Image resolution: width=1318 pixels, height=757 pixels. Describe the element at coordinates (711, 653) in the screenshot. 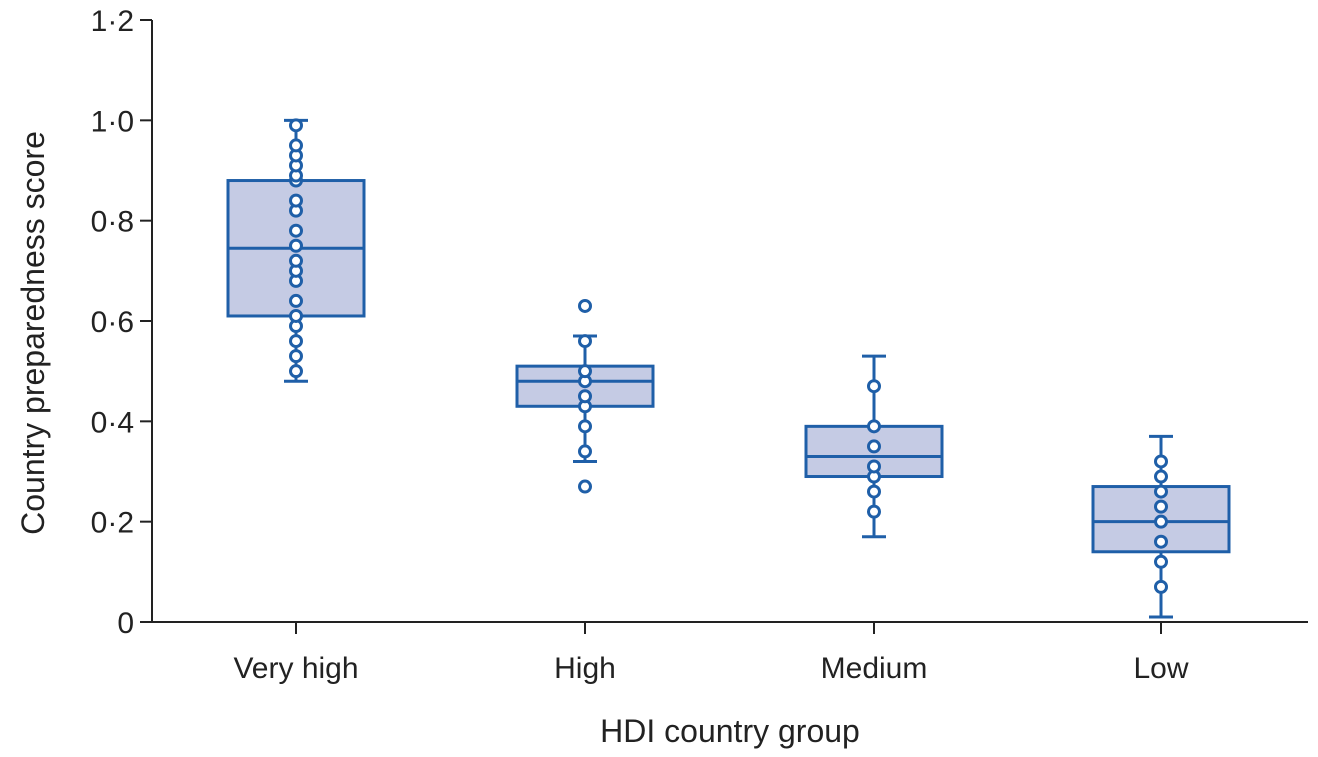

I see `x-axis-ticks: Very high High Medium Low` at that location.